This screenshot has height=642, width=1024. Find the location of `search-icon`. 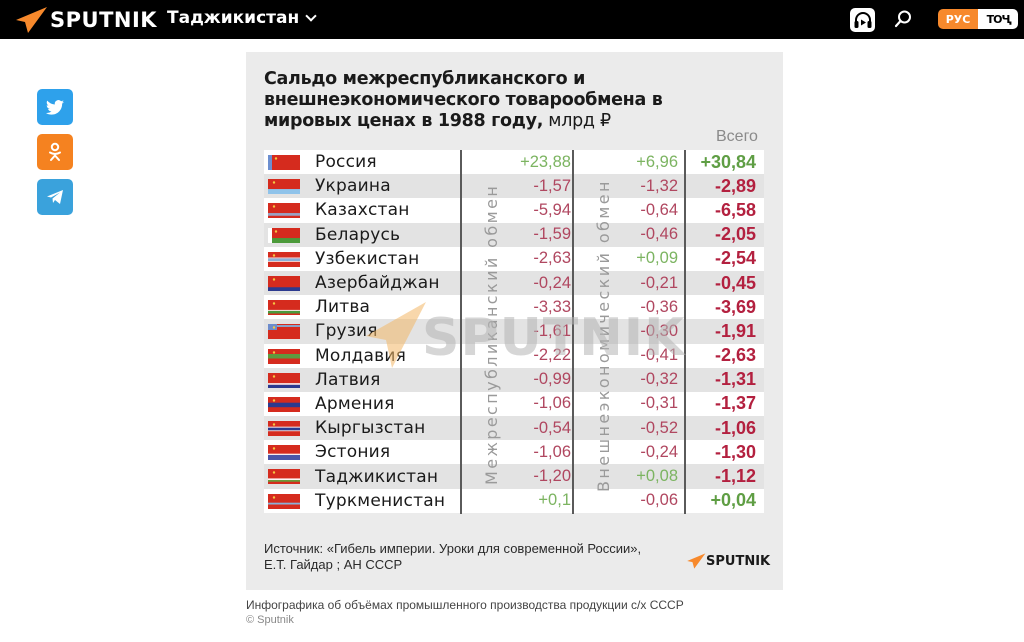

search-icon is located at coordinates (902, 19).